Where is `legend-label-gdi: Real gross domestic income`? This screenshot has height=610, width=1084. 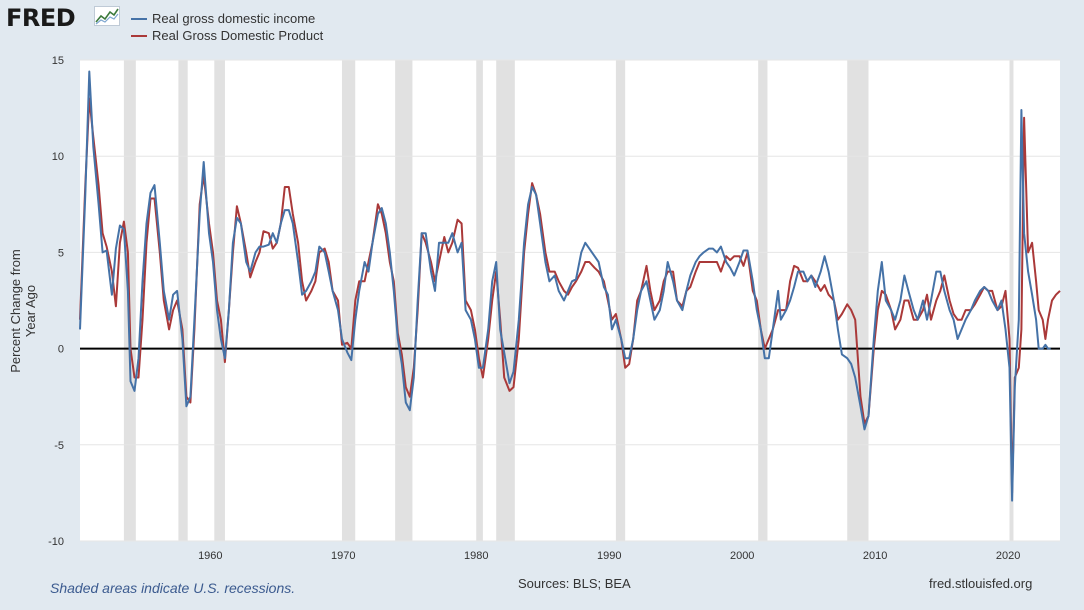
legend-label-gdi: Real gross domestic income is located at coordinates (234, 18).